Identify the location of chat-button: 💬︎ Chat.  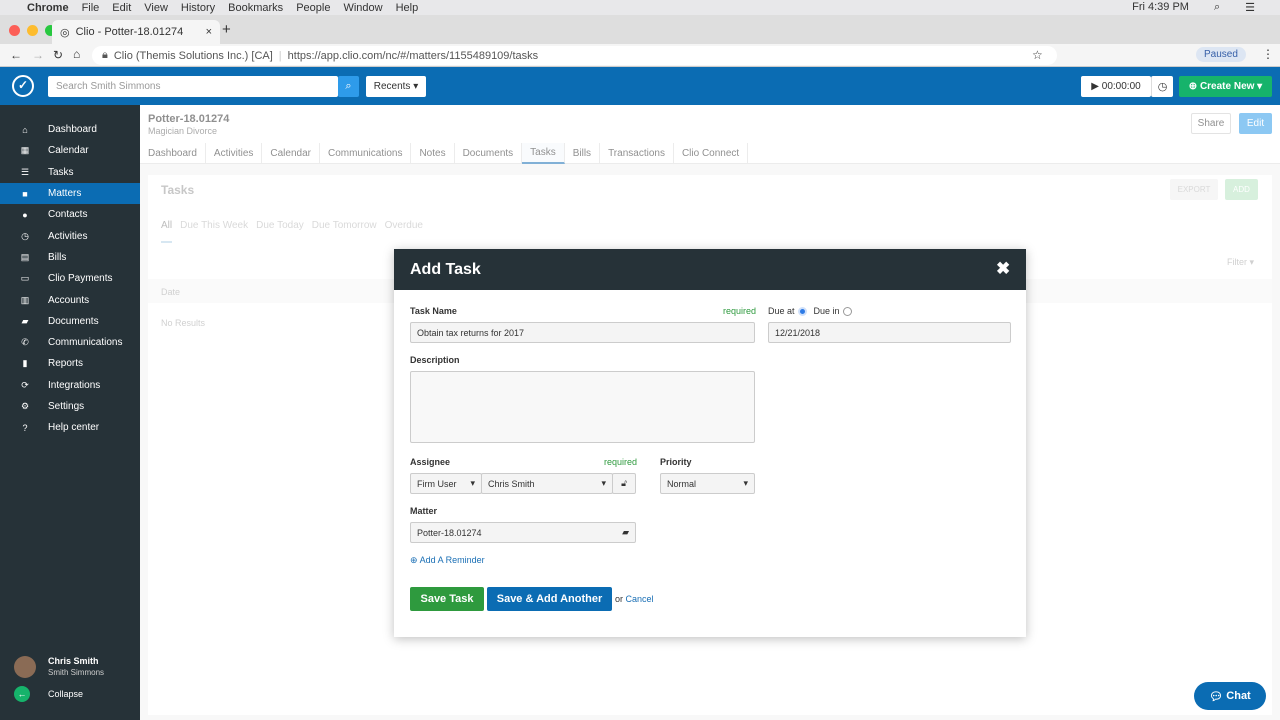
(1230, 696).